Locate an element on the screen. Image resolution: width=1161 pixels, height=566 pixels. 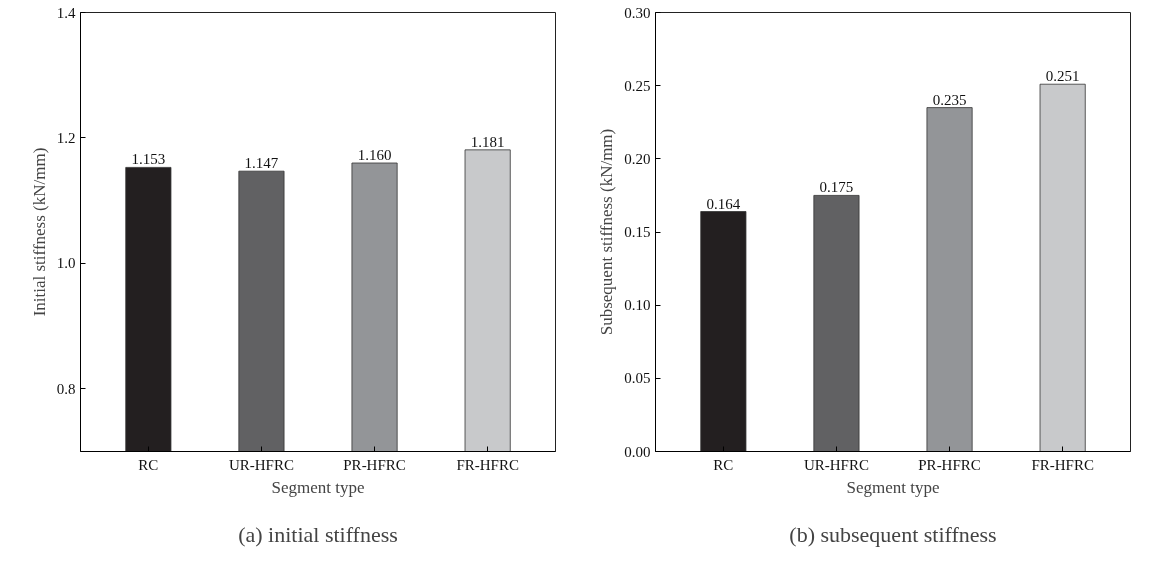
y-tick-label: 0.20 is located at coordinates (637, 158).